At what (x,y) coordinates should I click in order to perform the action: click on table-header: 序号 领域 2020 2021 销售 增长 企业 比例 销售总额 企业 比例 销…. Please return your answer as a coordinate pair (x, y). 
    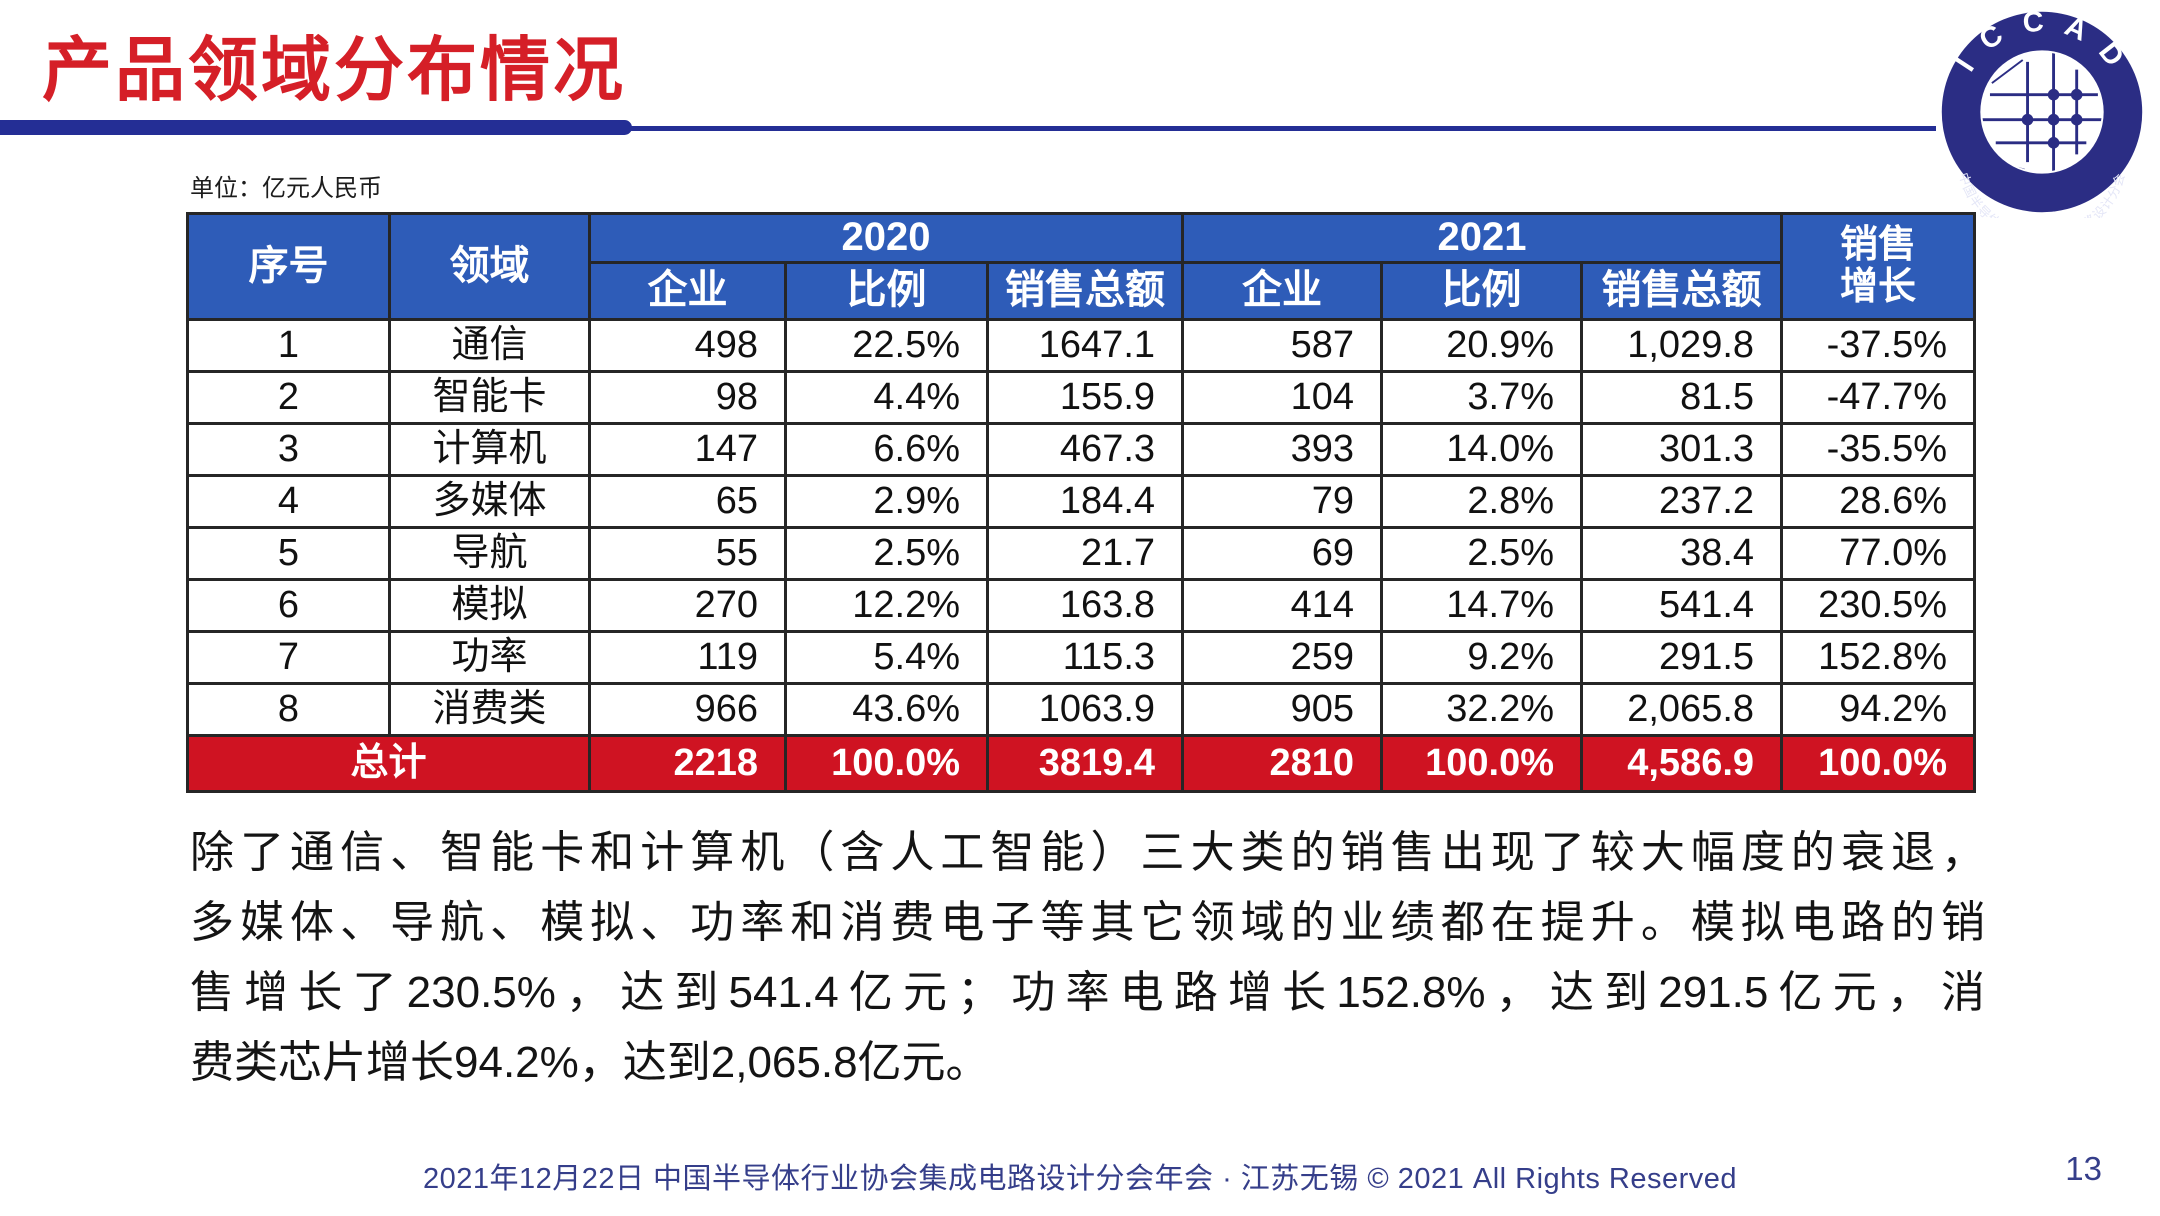
    Looking at the image, I should click on (1081, 266).